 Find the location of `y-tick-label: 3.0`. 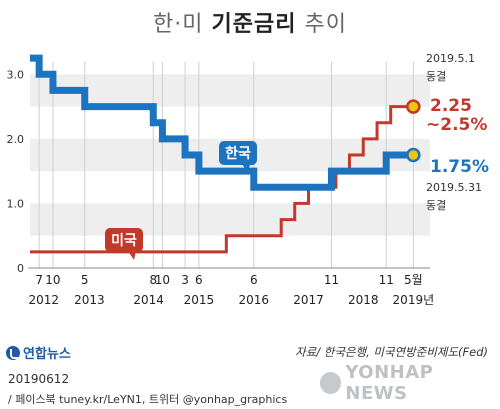

y-tick-label: 3.0 is located at coordinates (16, 74).